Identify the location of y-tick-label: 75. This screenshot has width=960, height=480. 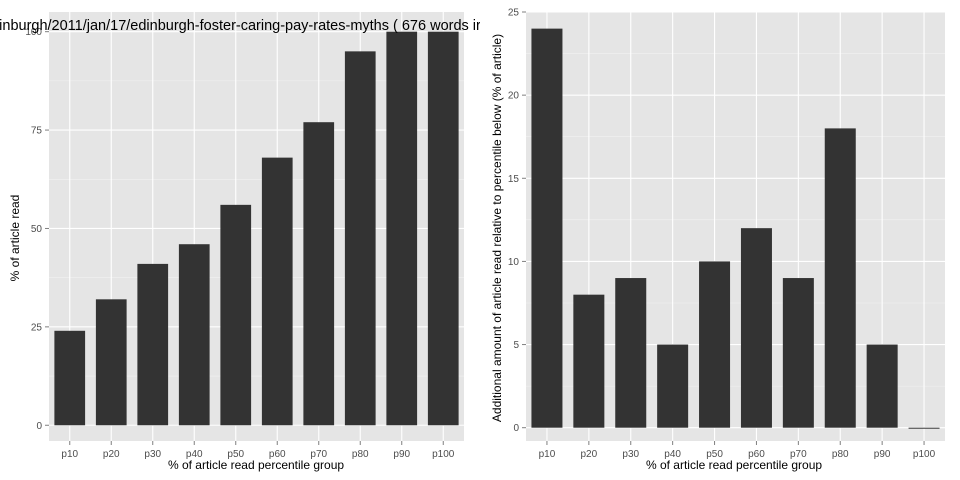
(37, 131).